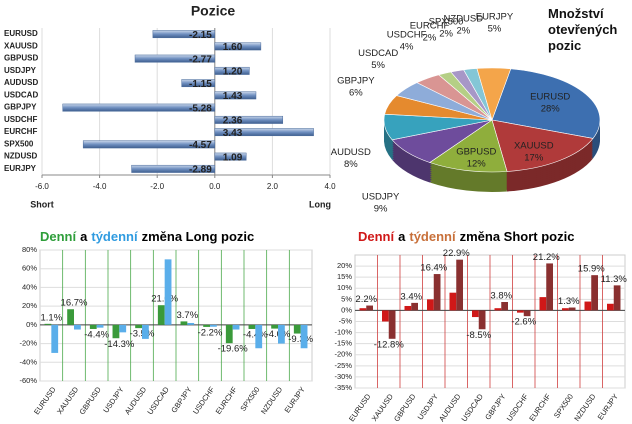 The image size is (632, 424). Describe the element at coordinates (344, 287) in the screenshot. I see `y-tick-label: 10%` at that location.